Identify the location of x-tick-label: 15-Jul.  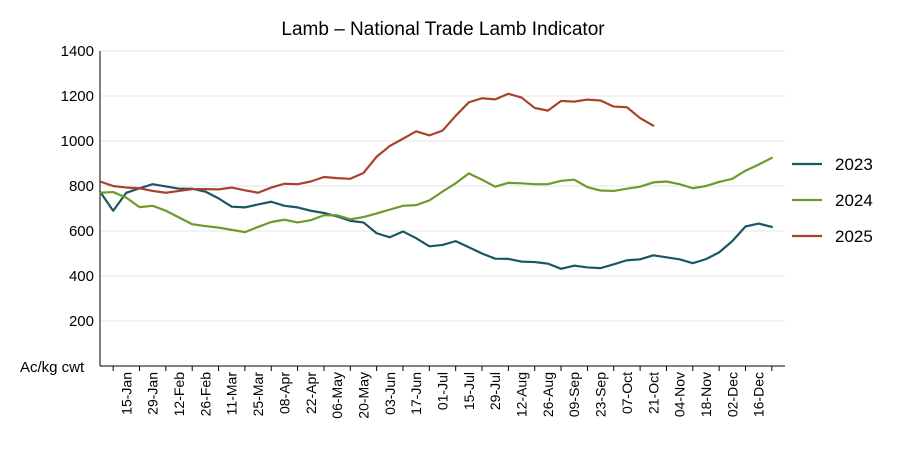
(469, 391).